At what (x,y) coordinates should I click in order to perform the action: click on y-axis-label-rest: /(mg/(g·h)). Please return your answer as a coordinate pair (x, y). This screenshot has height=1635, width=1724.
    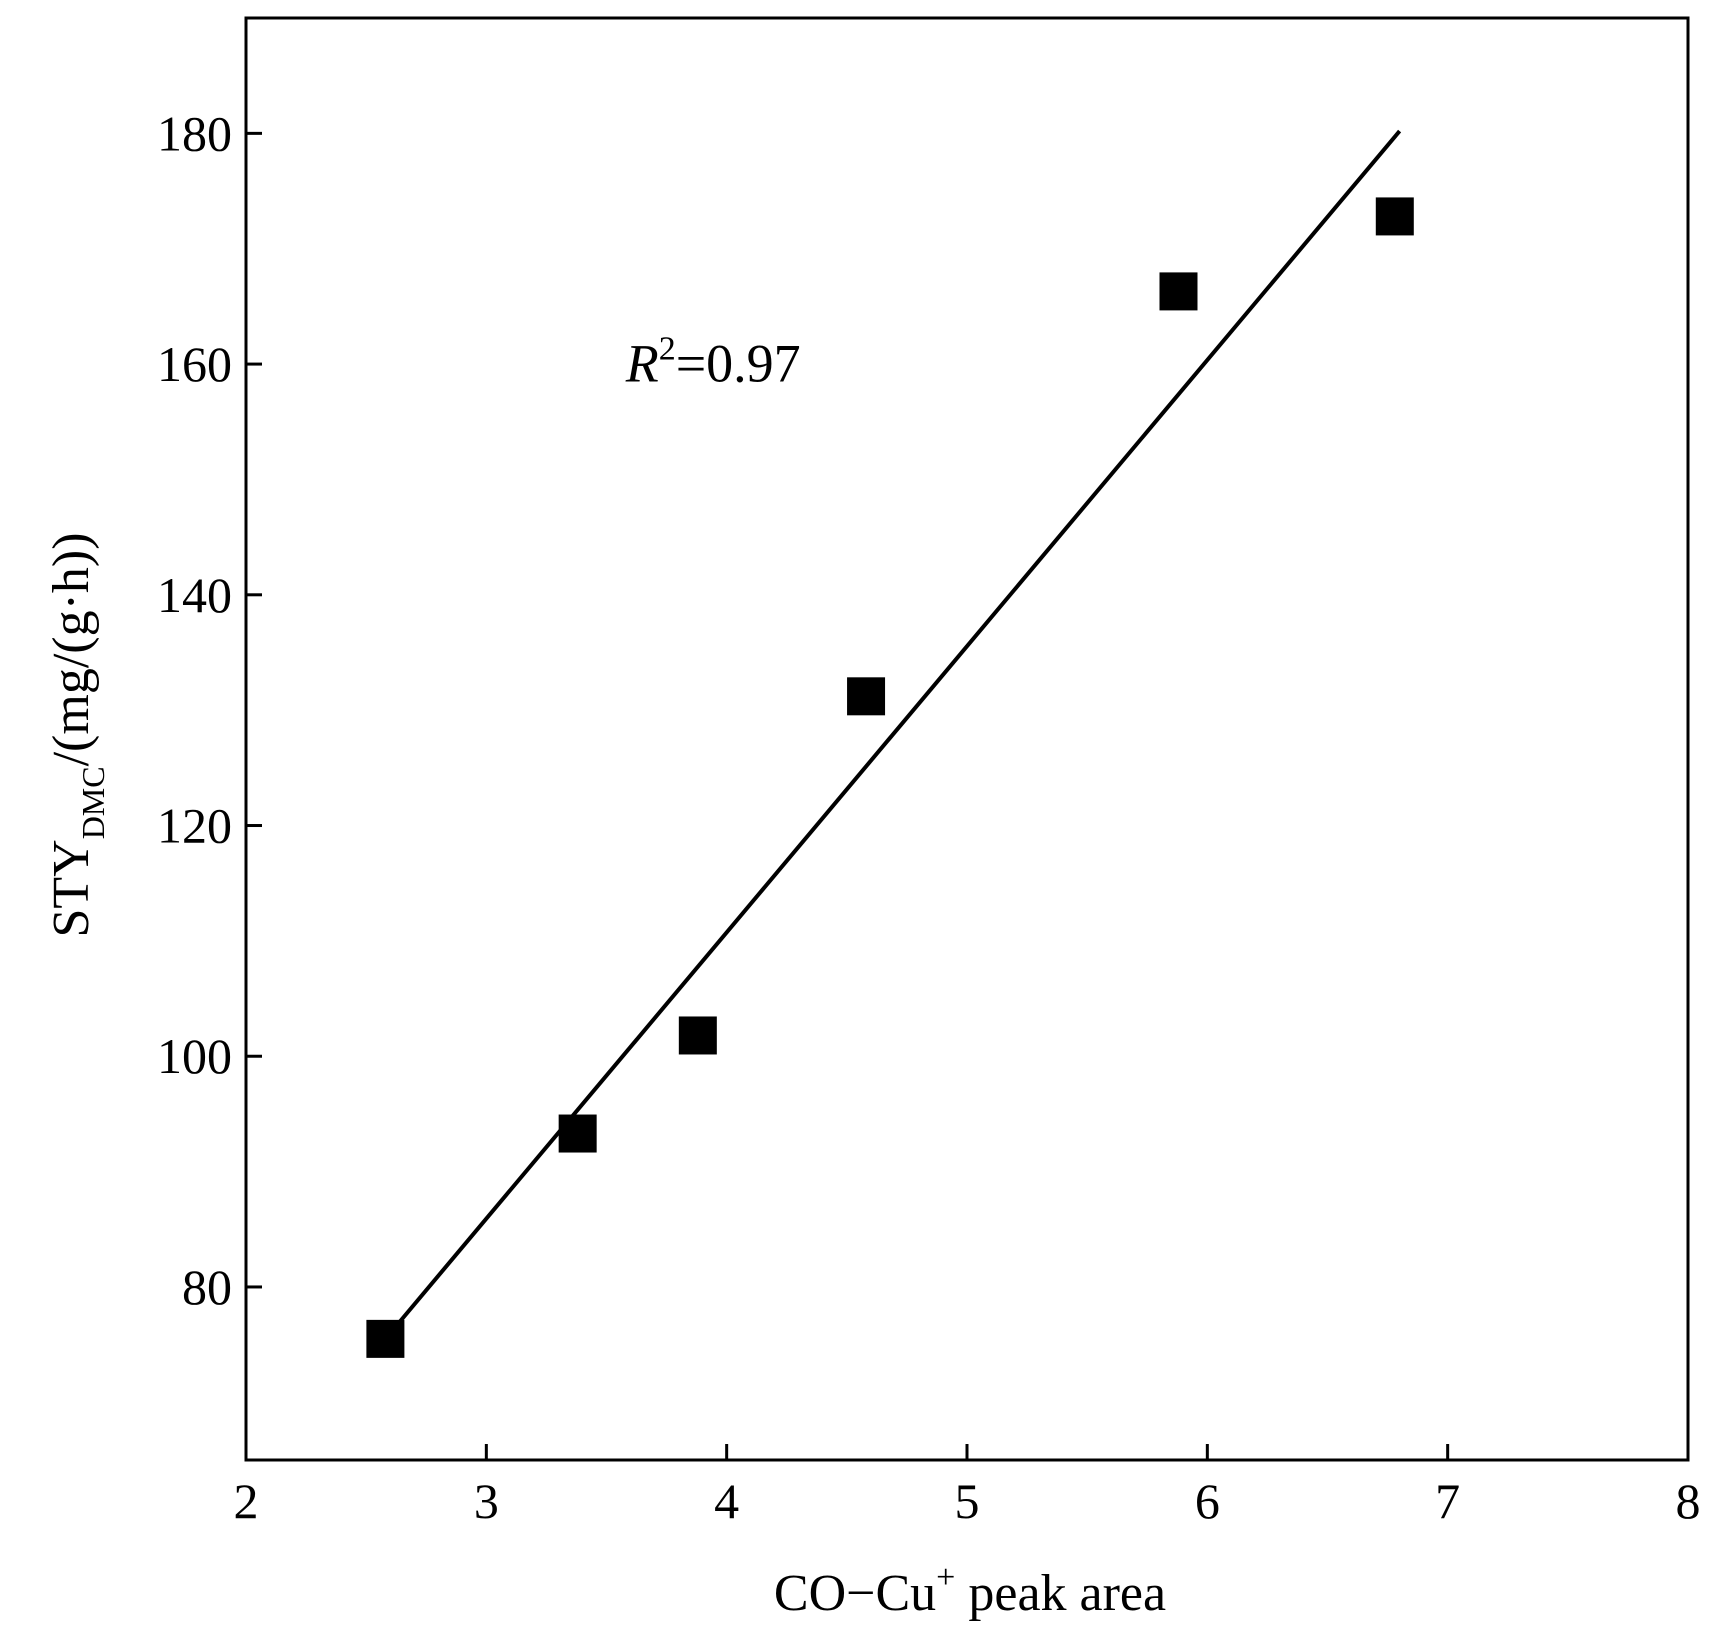
    Looking at the image, I should click on (71, 649).